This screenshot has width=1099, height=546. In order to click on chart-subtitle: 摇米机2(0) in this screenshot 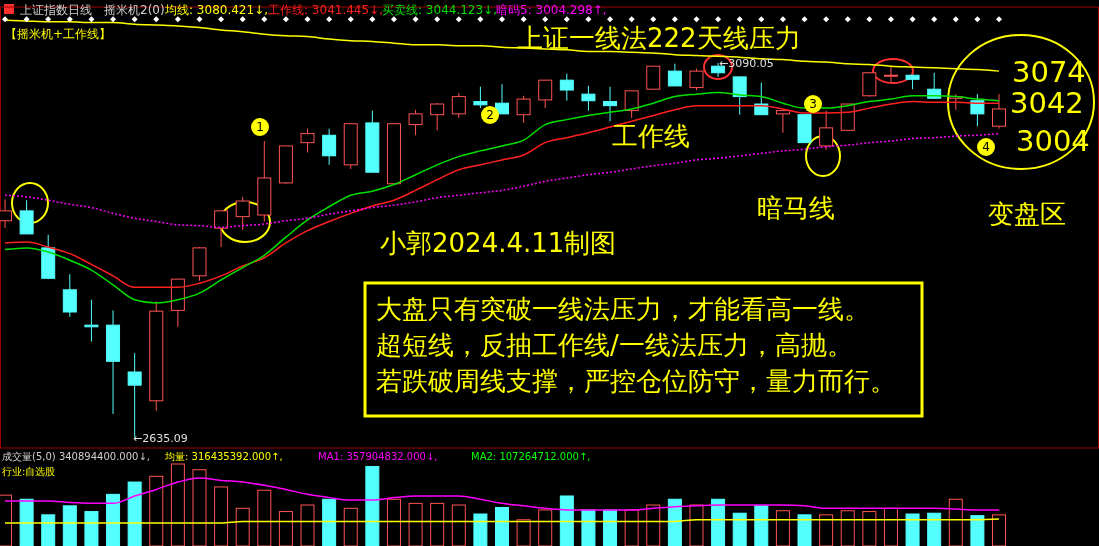, I will do `click(134, 10)`.